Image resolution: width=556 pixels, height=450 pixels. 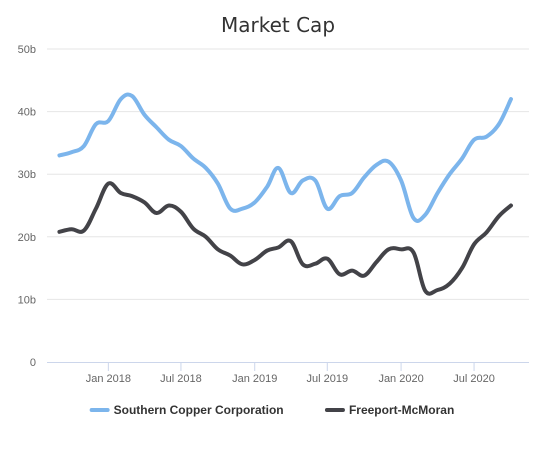 I want to click on legend-item-freeport-mcmoran: Freeport-McMoran, so click(x=389, y=410).